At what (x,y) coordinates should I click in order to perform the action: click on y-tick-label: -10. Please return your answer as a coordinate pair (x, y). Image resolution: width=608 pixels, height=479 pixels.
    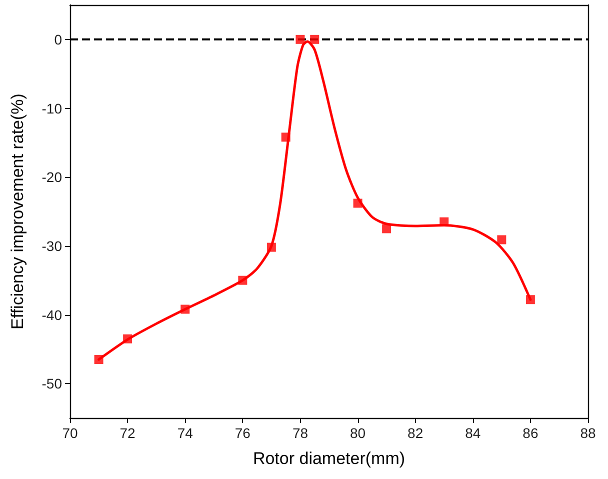
    Looking at the image, I should click on (52, 108).